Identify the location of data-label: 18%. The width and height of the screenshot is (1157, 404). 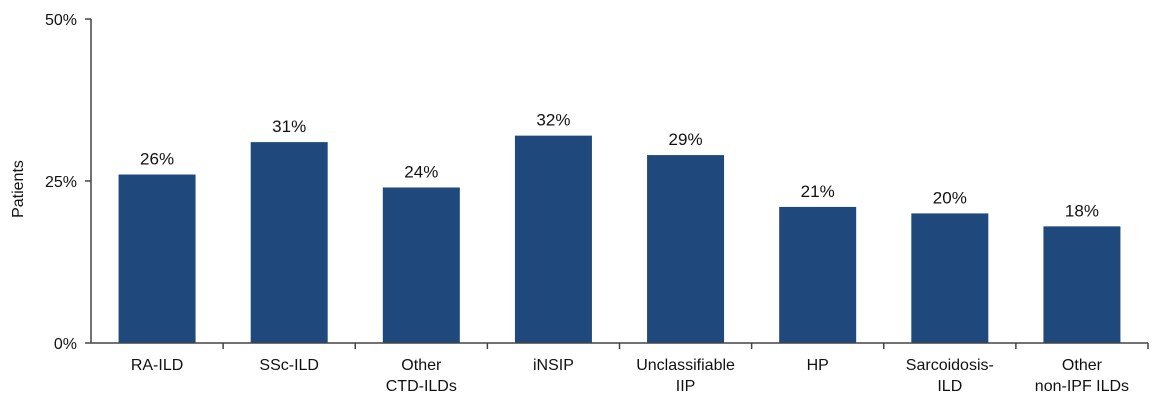
(1082, 210).